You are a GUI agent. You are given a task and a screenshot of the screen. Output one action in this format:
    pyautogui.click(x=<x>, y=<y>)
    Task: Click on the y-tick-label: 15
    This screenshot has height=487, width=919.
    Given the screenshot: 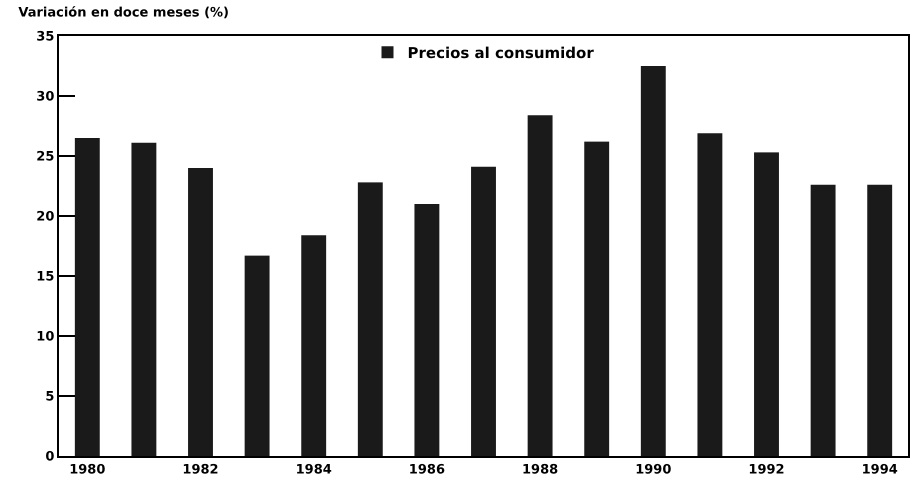 What is the action you would take?
    pyautogui.click(x=45, y=277)
    